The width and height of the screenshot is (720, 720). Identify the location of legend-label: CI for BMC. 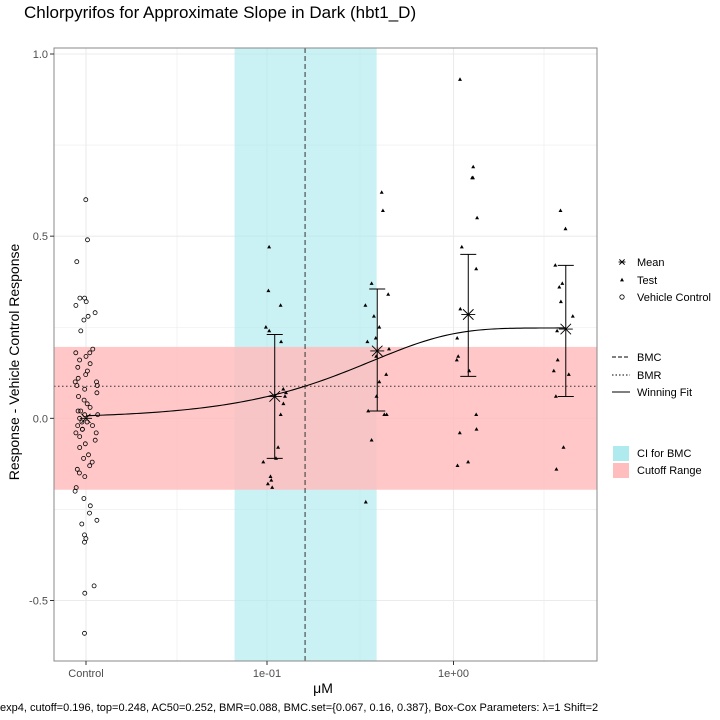
(664, 454).